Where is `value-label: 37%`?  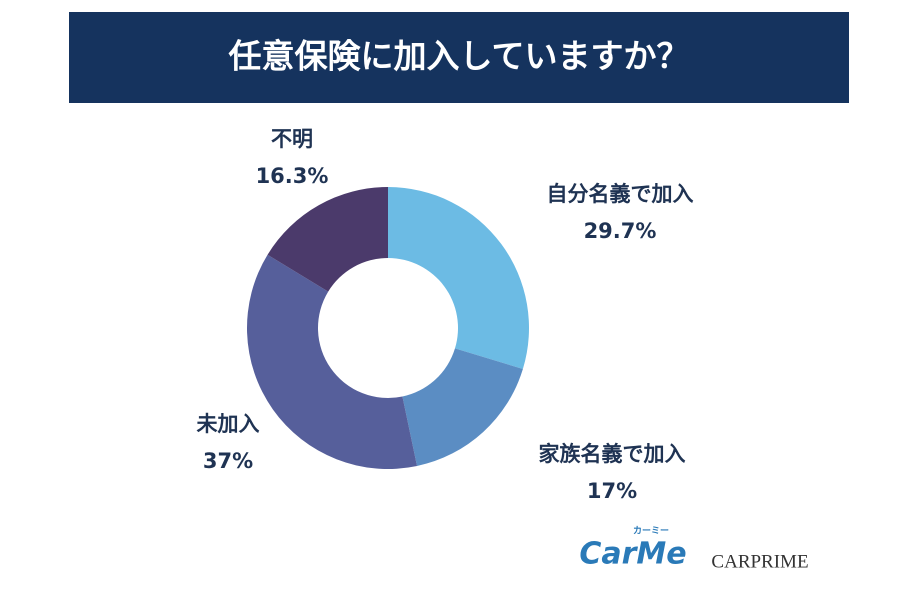 value-label: 37% is located at coordinates (228, 461).